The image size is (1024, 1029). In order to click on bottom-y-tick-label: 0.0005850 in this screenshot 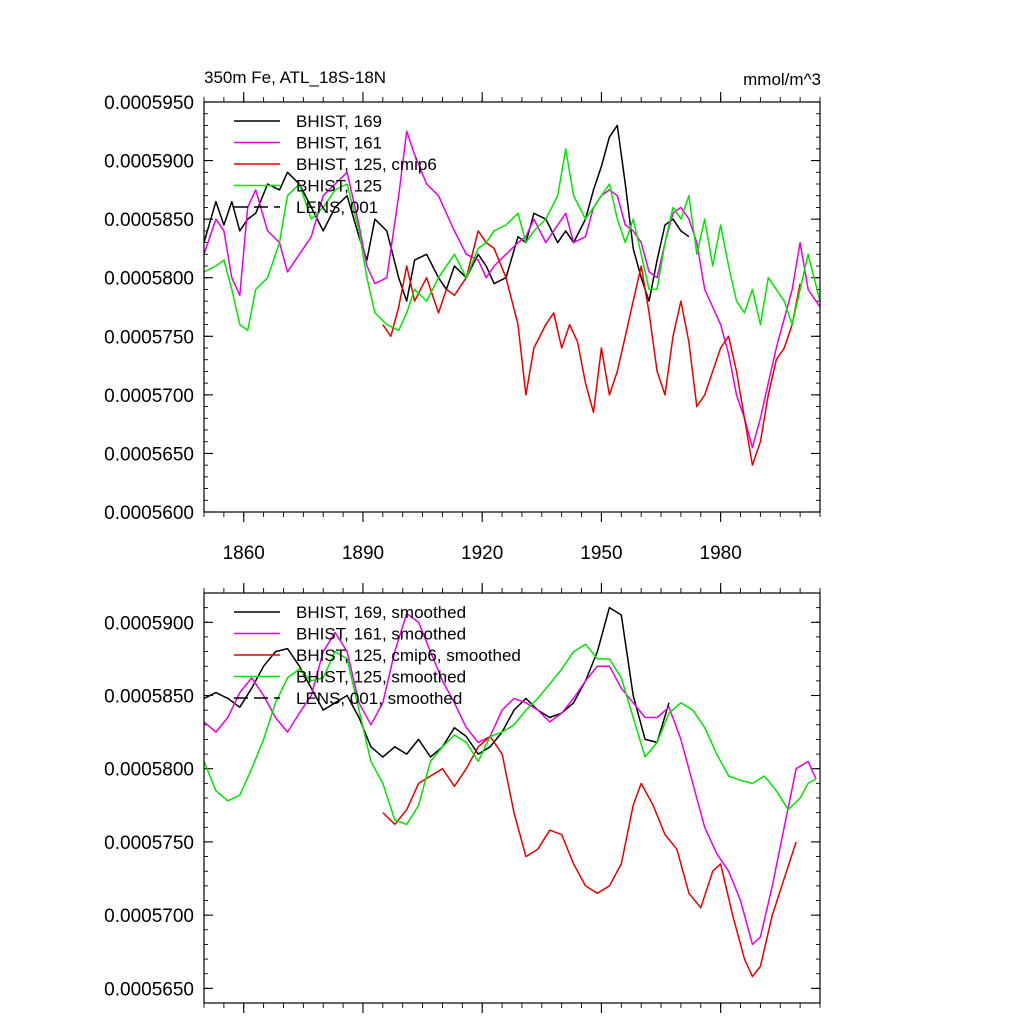, I will do `click(149, 697)`.